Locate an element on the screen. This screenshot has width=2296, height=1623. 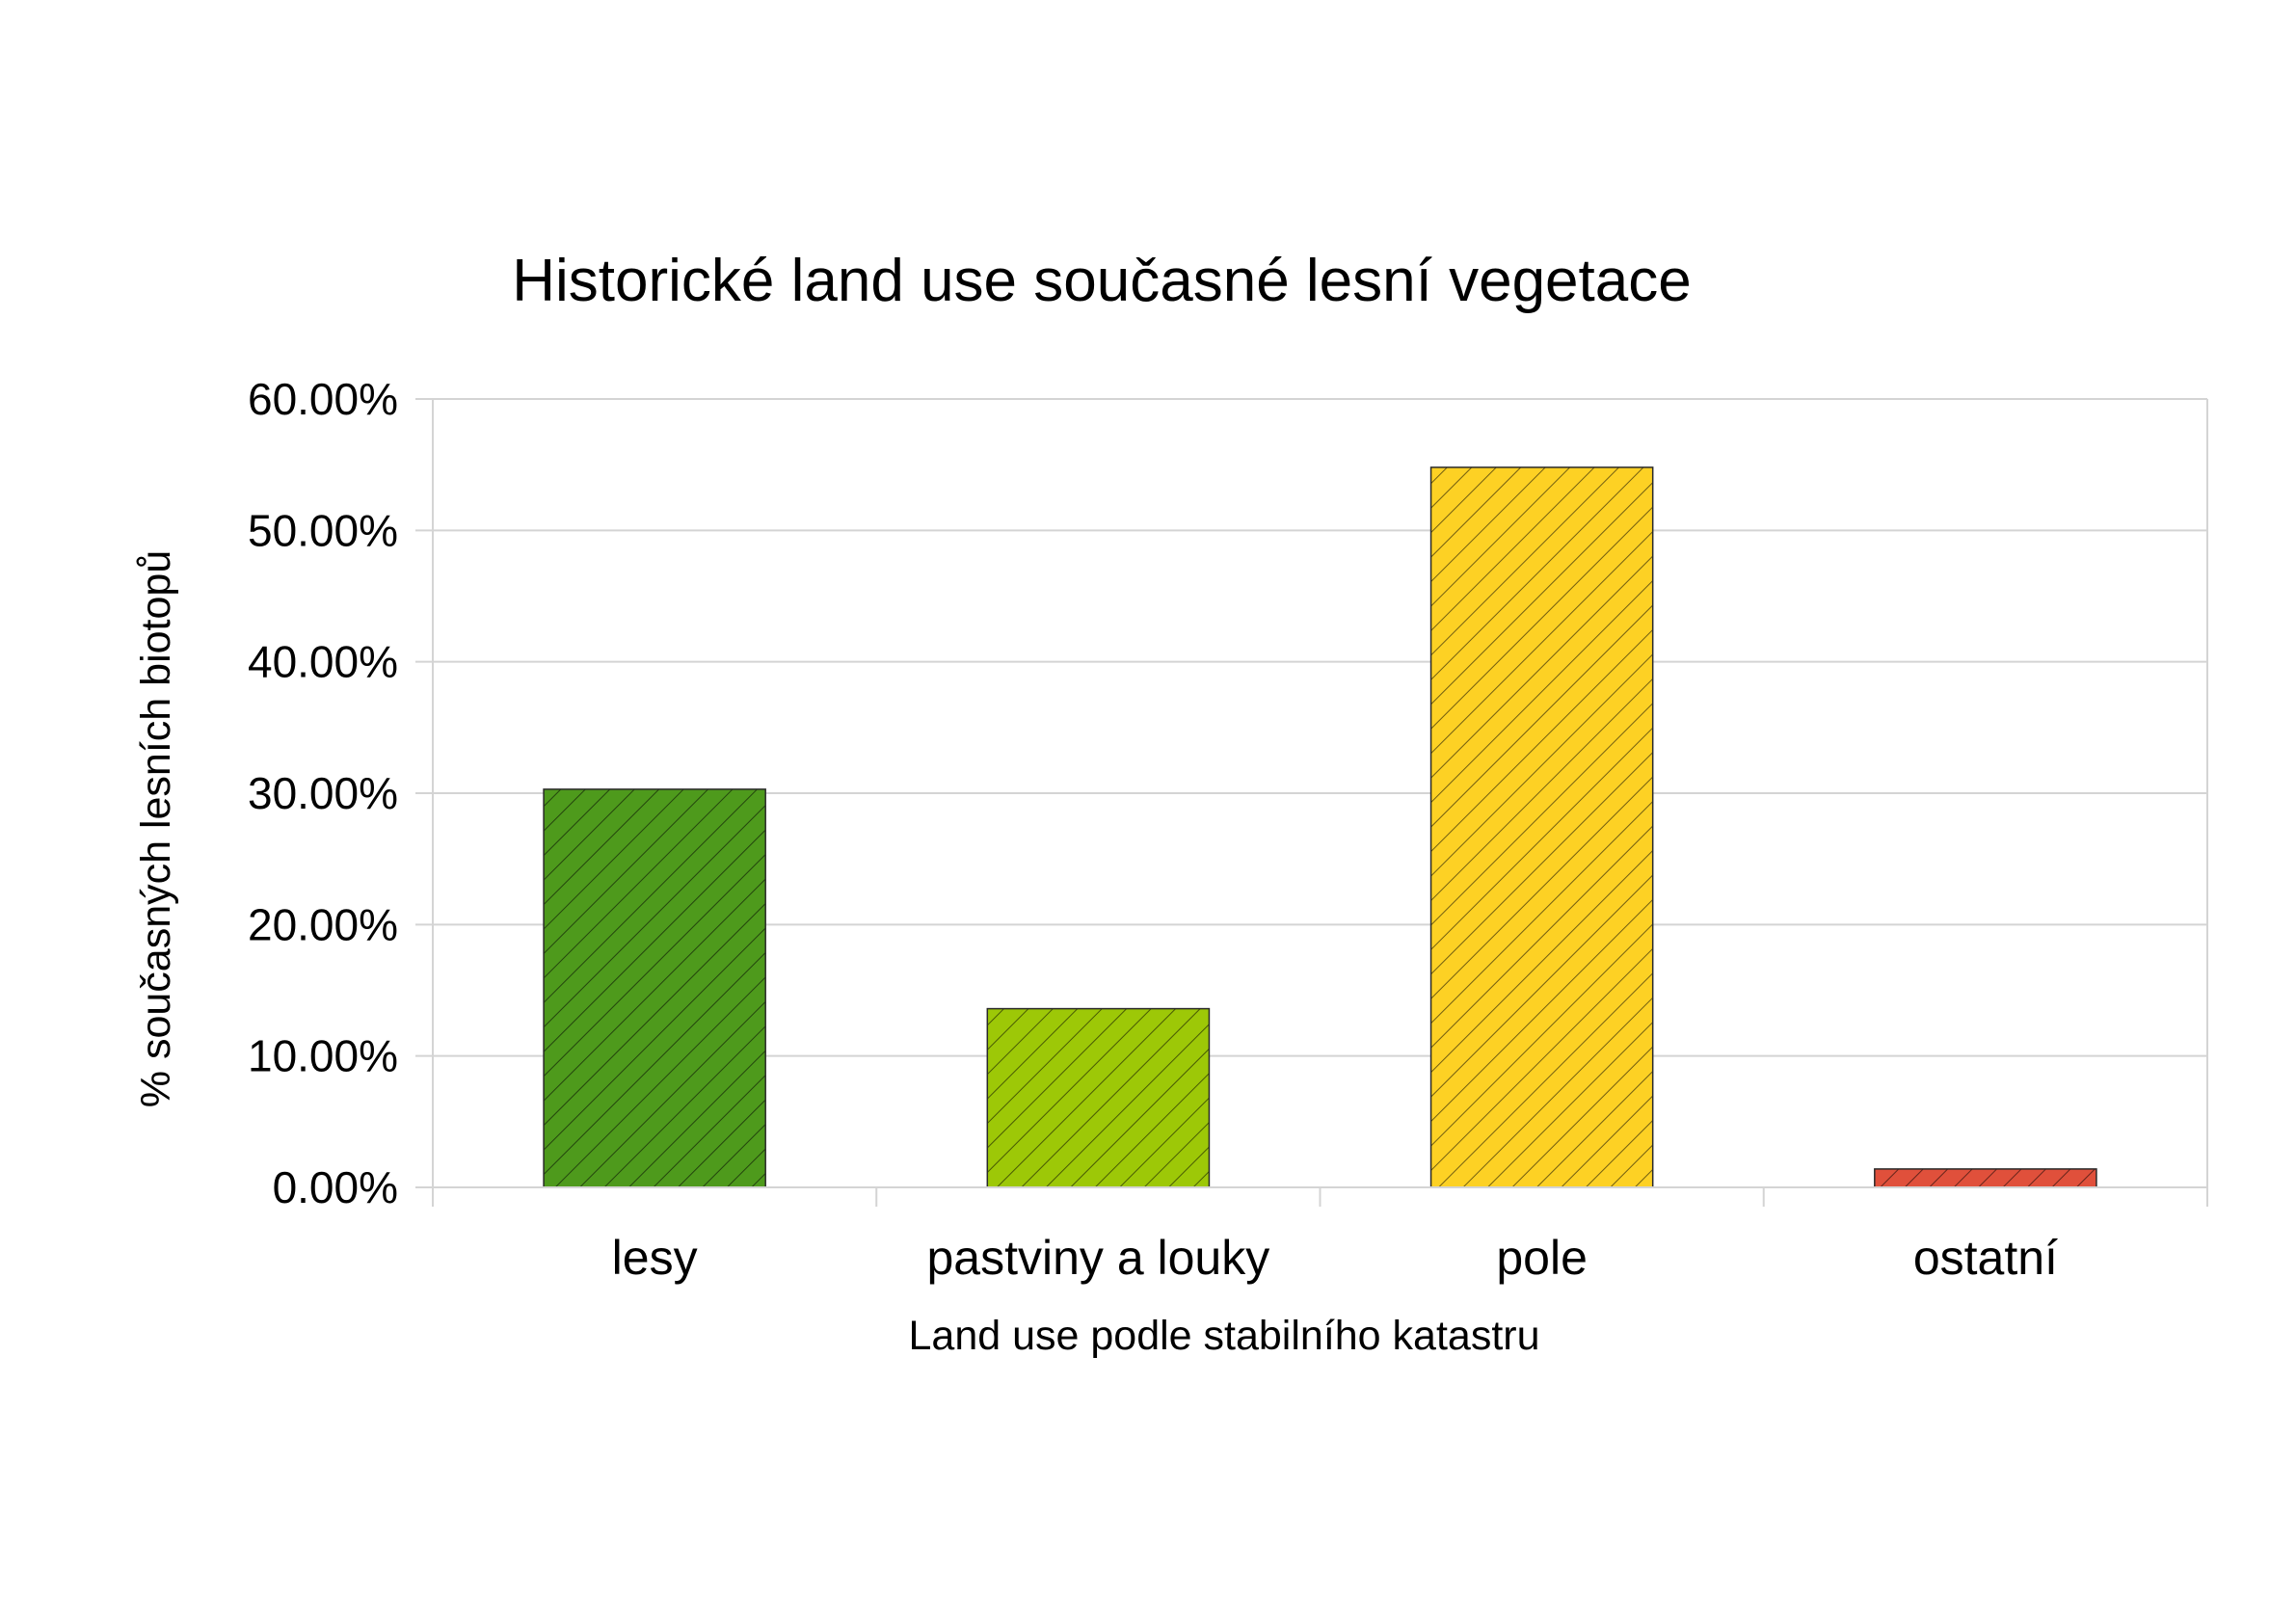
x-axis-label: Land use podle stabilního katastru is located at coordinates (1223, 1336).